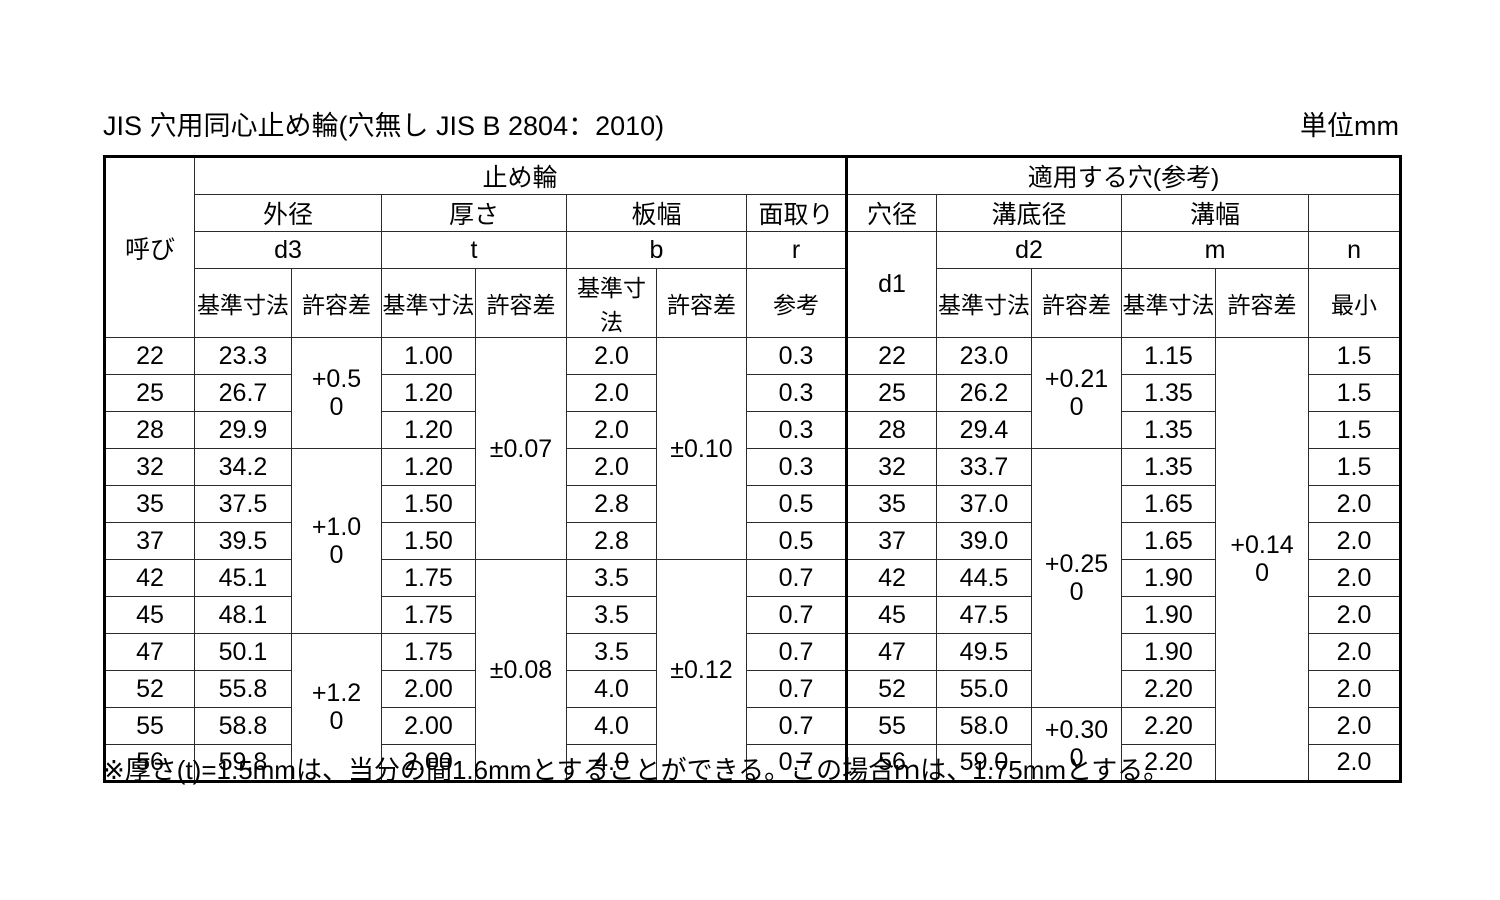  What do you see at coordinates (796, 303) in the screenshot?
I see `header-ref-r: 参考` at bounding box center [796, 303].